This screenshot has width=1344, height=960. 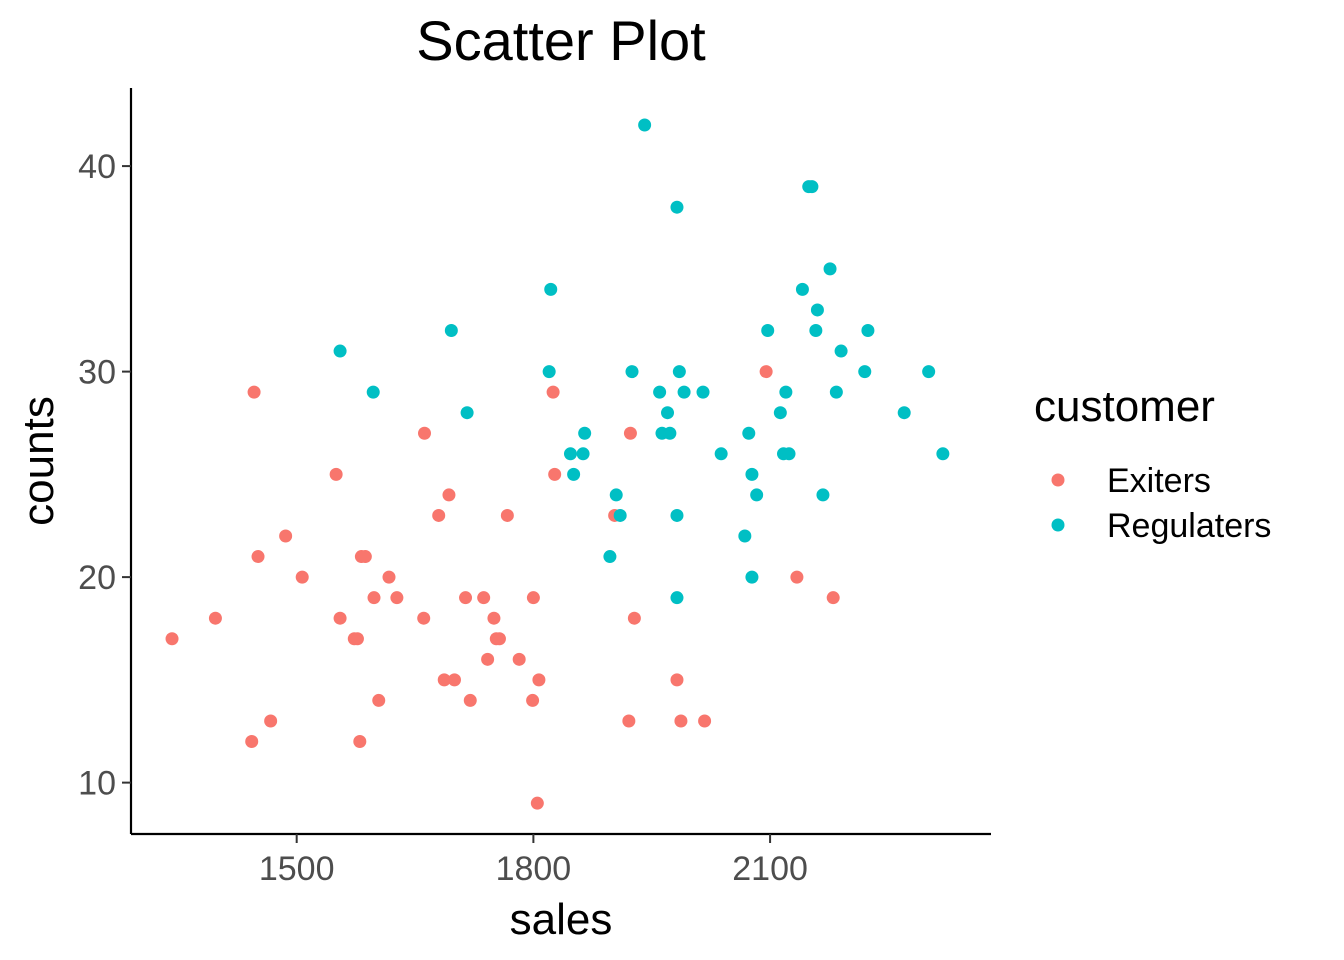 I want to click on y-axis: 10 20 30 40, so click(x=105, y=461).